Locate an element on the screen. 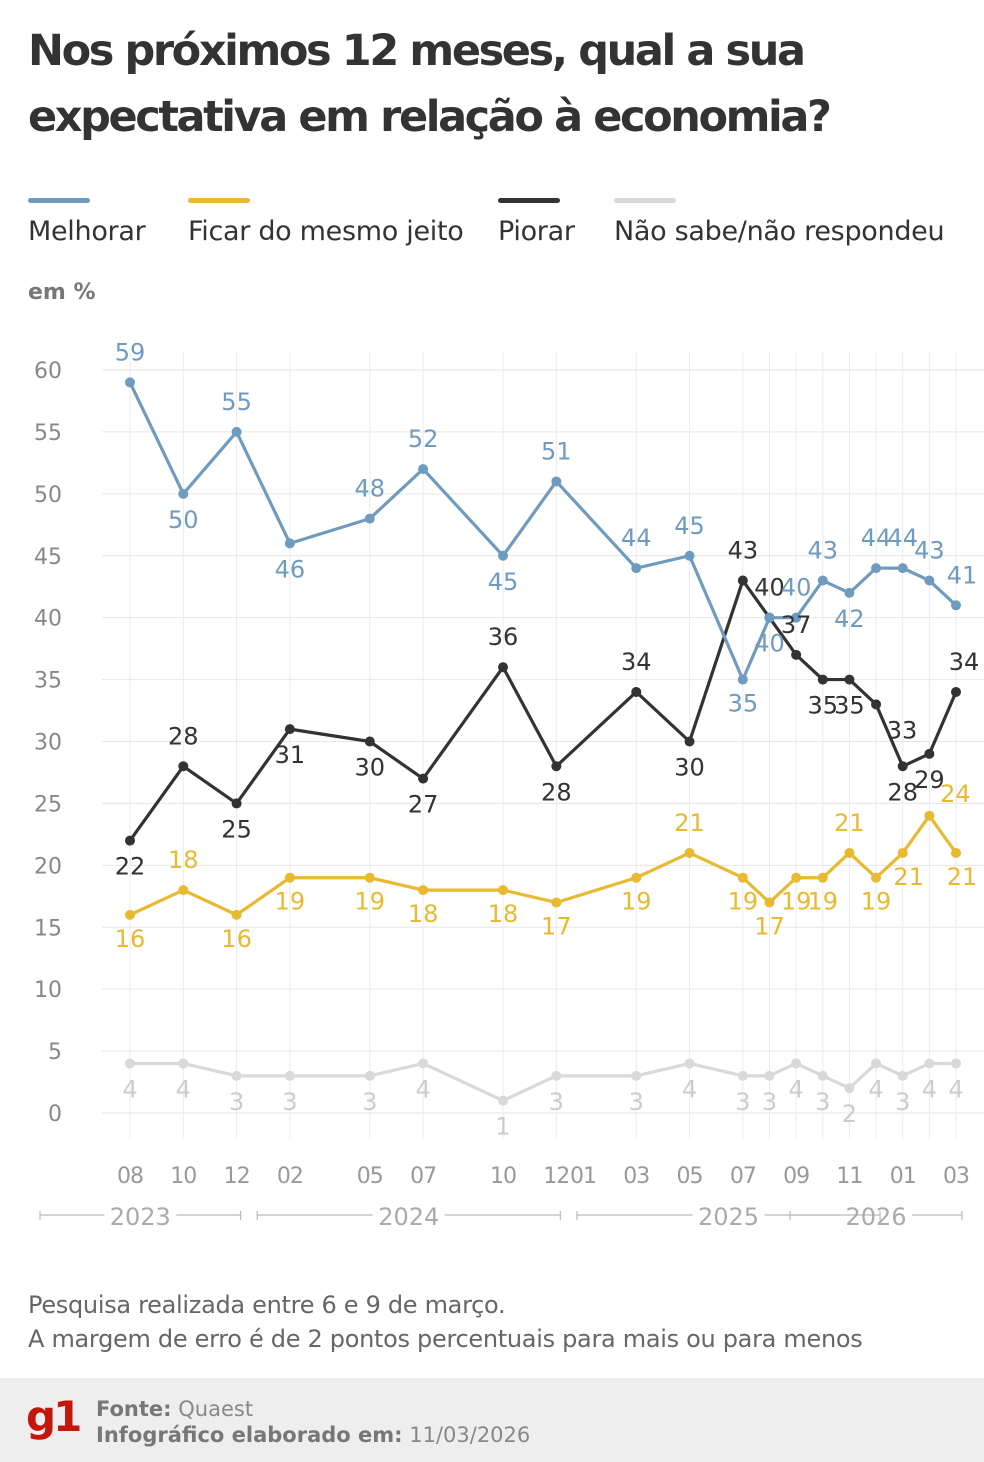 The image size is (984, 1462). legend-item-melhorar: Melhorar is located at coordinates (87, 222).